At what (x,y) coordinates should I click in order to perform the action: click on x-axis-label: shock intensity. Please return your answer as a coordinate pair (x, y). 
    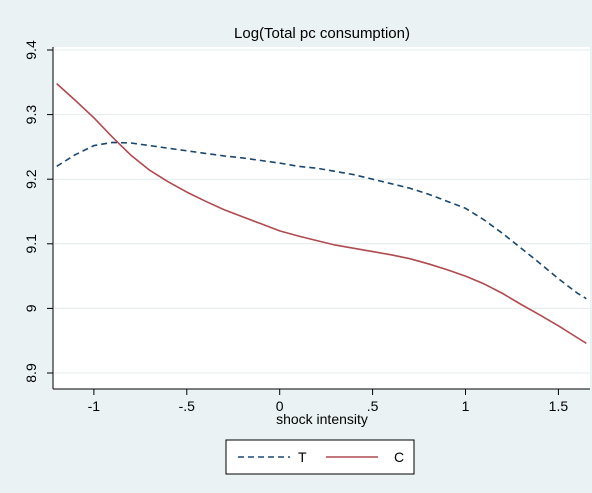
    Looking at the image, I should click on (322, 419).